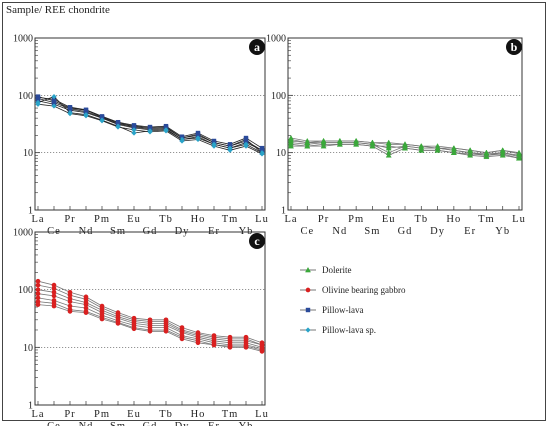  I want to click on series-dolerite, so click(405, 151).